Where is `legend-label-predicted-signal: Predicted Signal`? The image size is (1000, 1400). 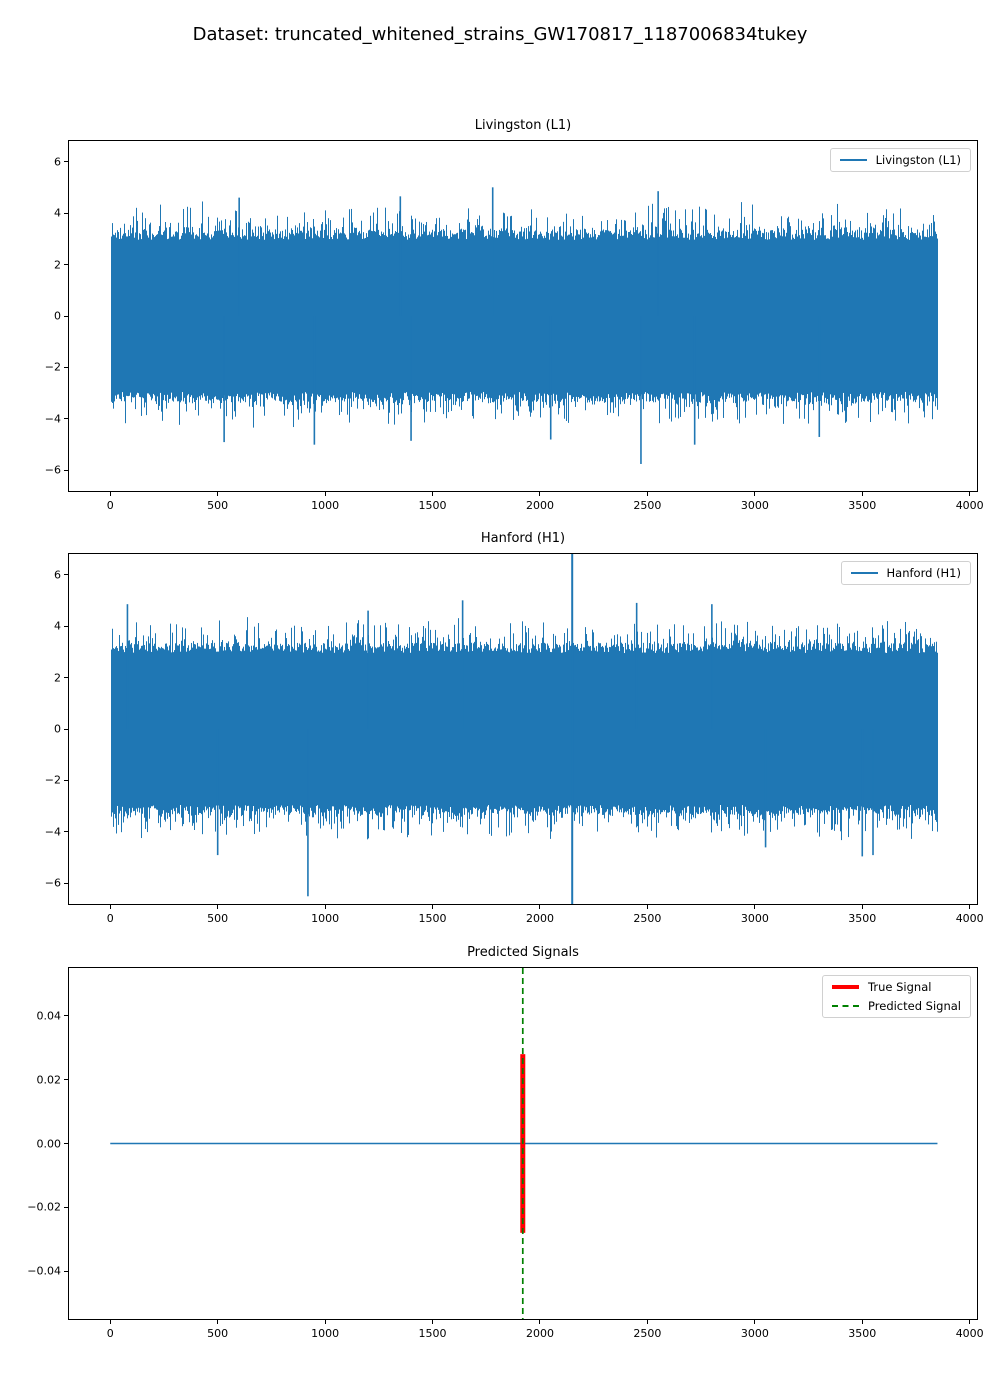 legend-label-predicted-signal: Predicted Signal is located at coordinates (914, 1006).